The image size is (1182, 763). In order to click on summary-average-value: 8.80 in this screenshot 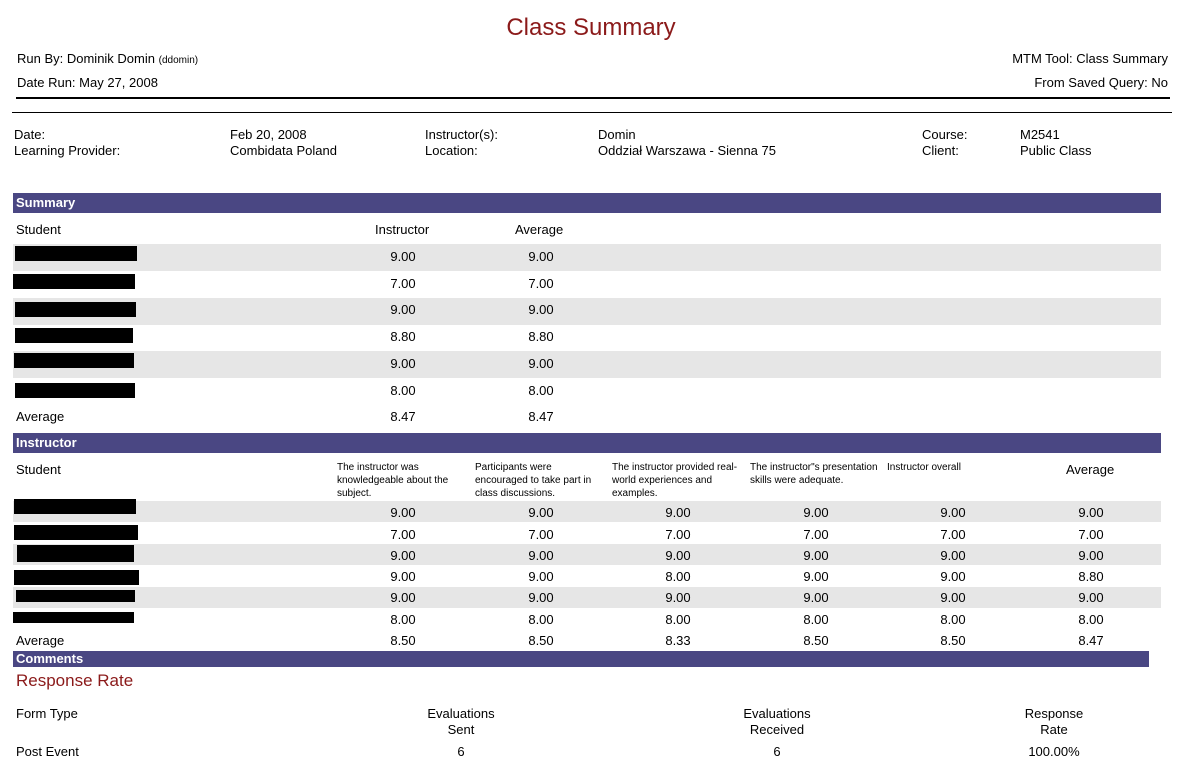, I will do `click(541, 336)`.